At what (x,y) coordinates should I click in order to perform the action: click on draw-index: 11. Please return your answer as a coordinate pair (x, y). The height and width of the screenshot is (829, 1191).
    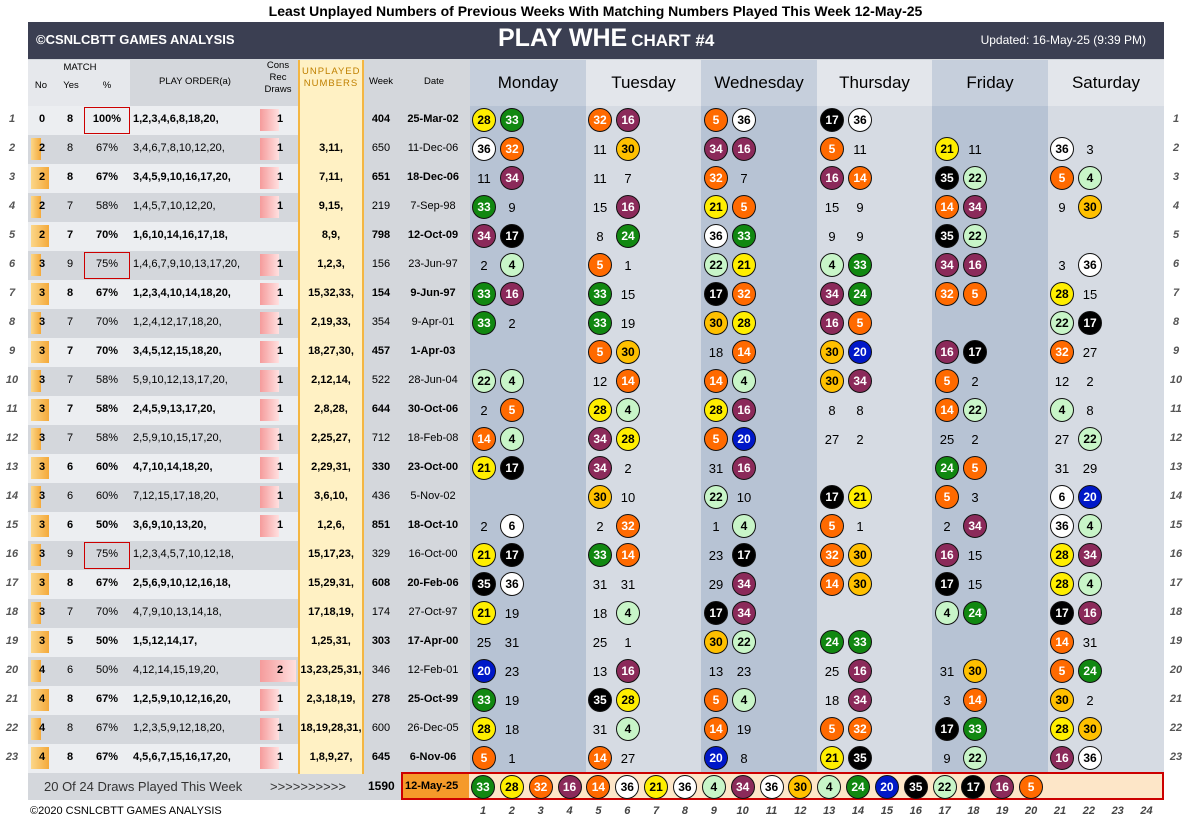
    Looking at the image, I should click on (771, 811).